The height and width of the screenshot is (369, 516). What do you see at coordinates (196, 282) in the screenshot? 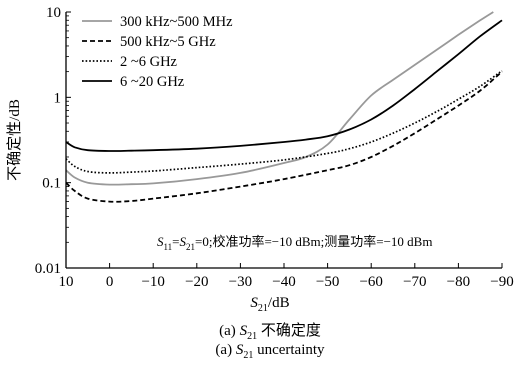
I see `x-tick-label: −20` at bounding box center [196, 282].